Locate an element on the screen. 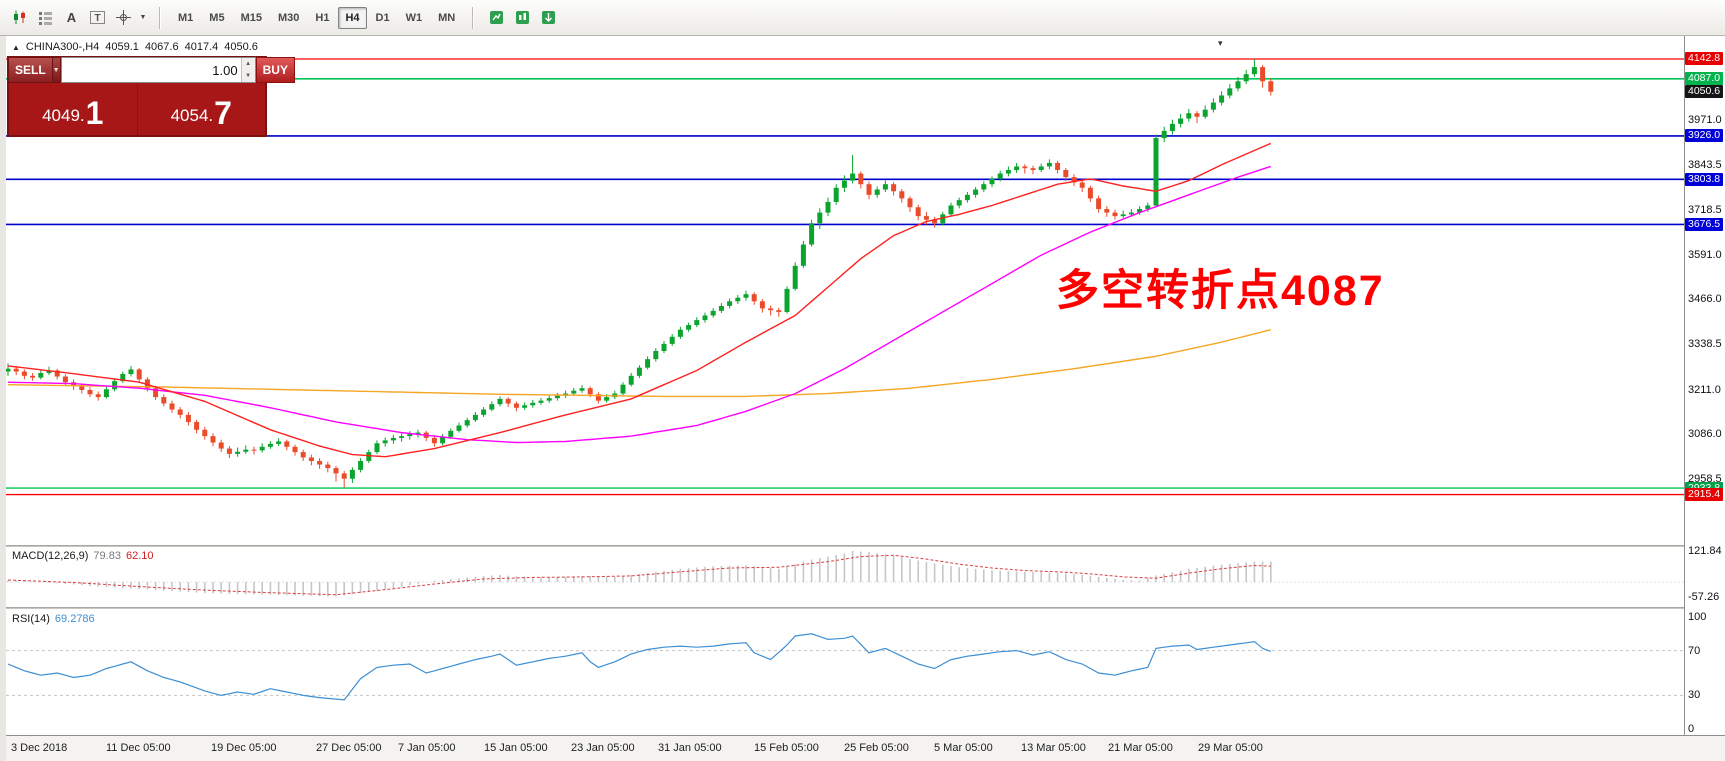 This screenshot has height=761, width=1725. buy-button: BUY is located at coordinates (275, 70).